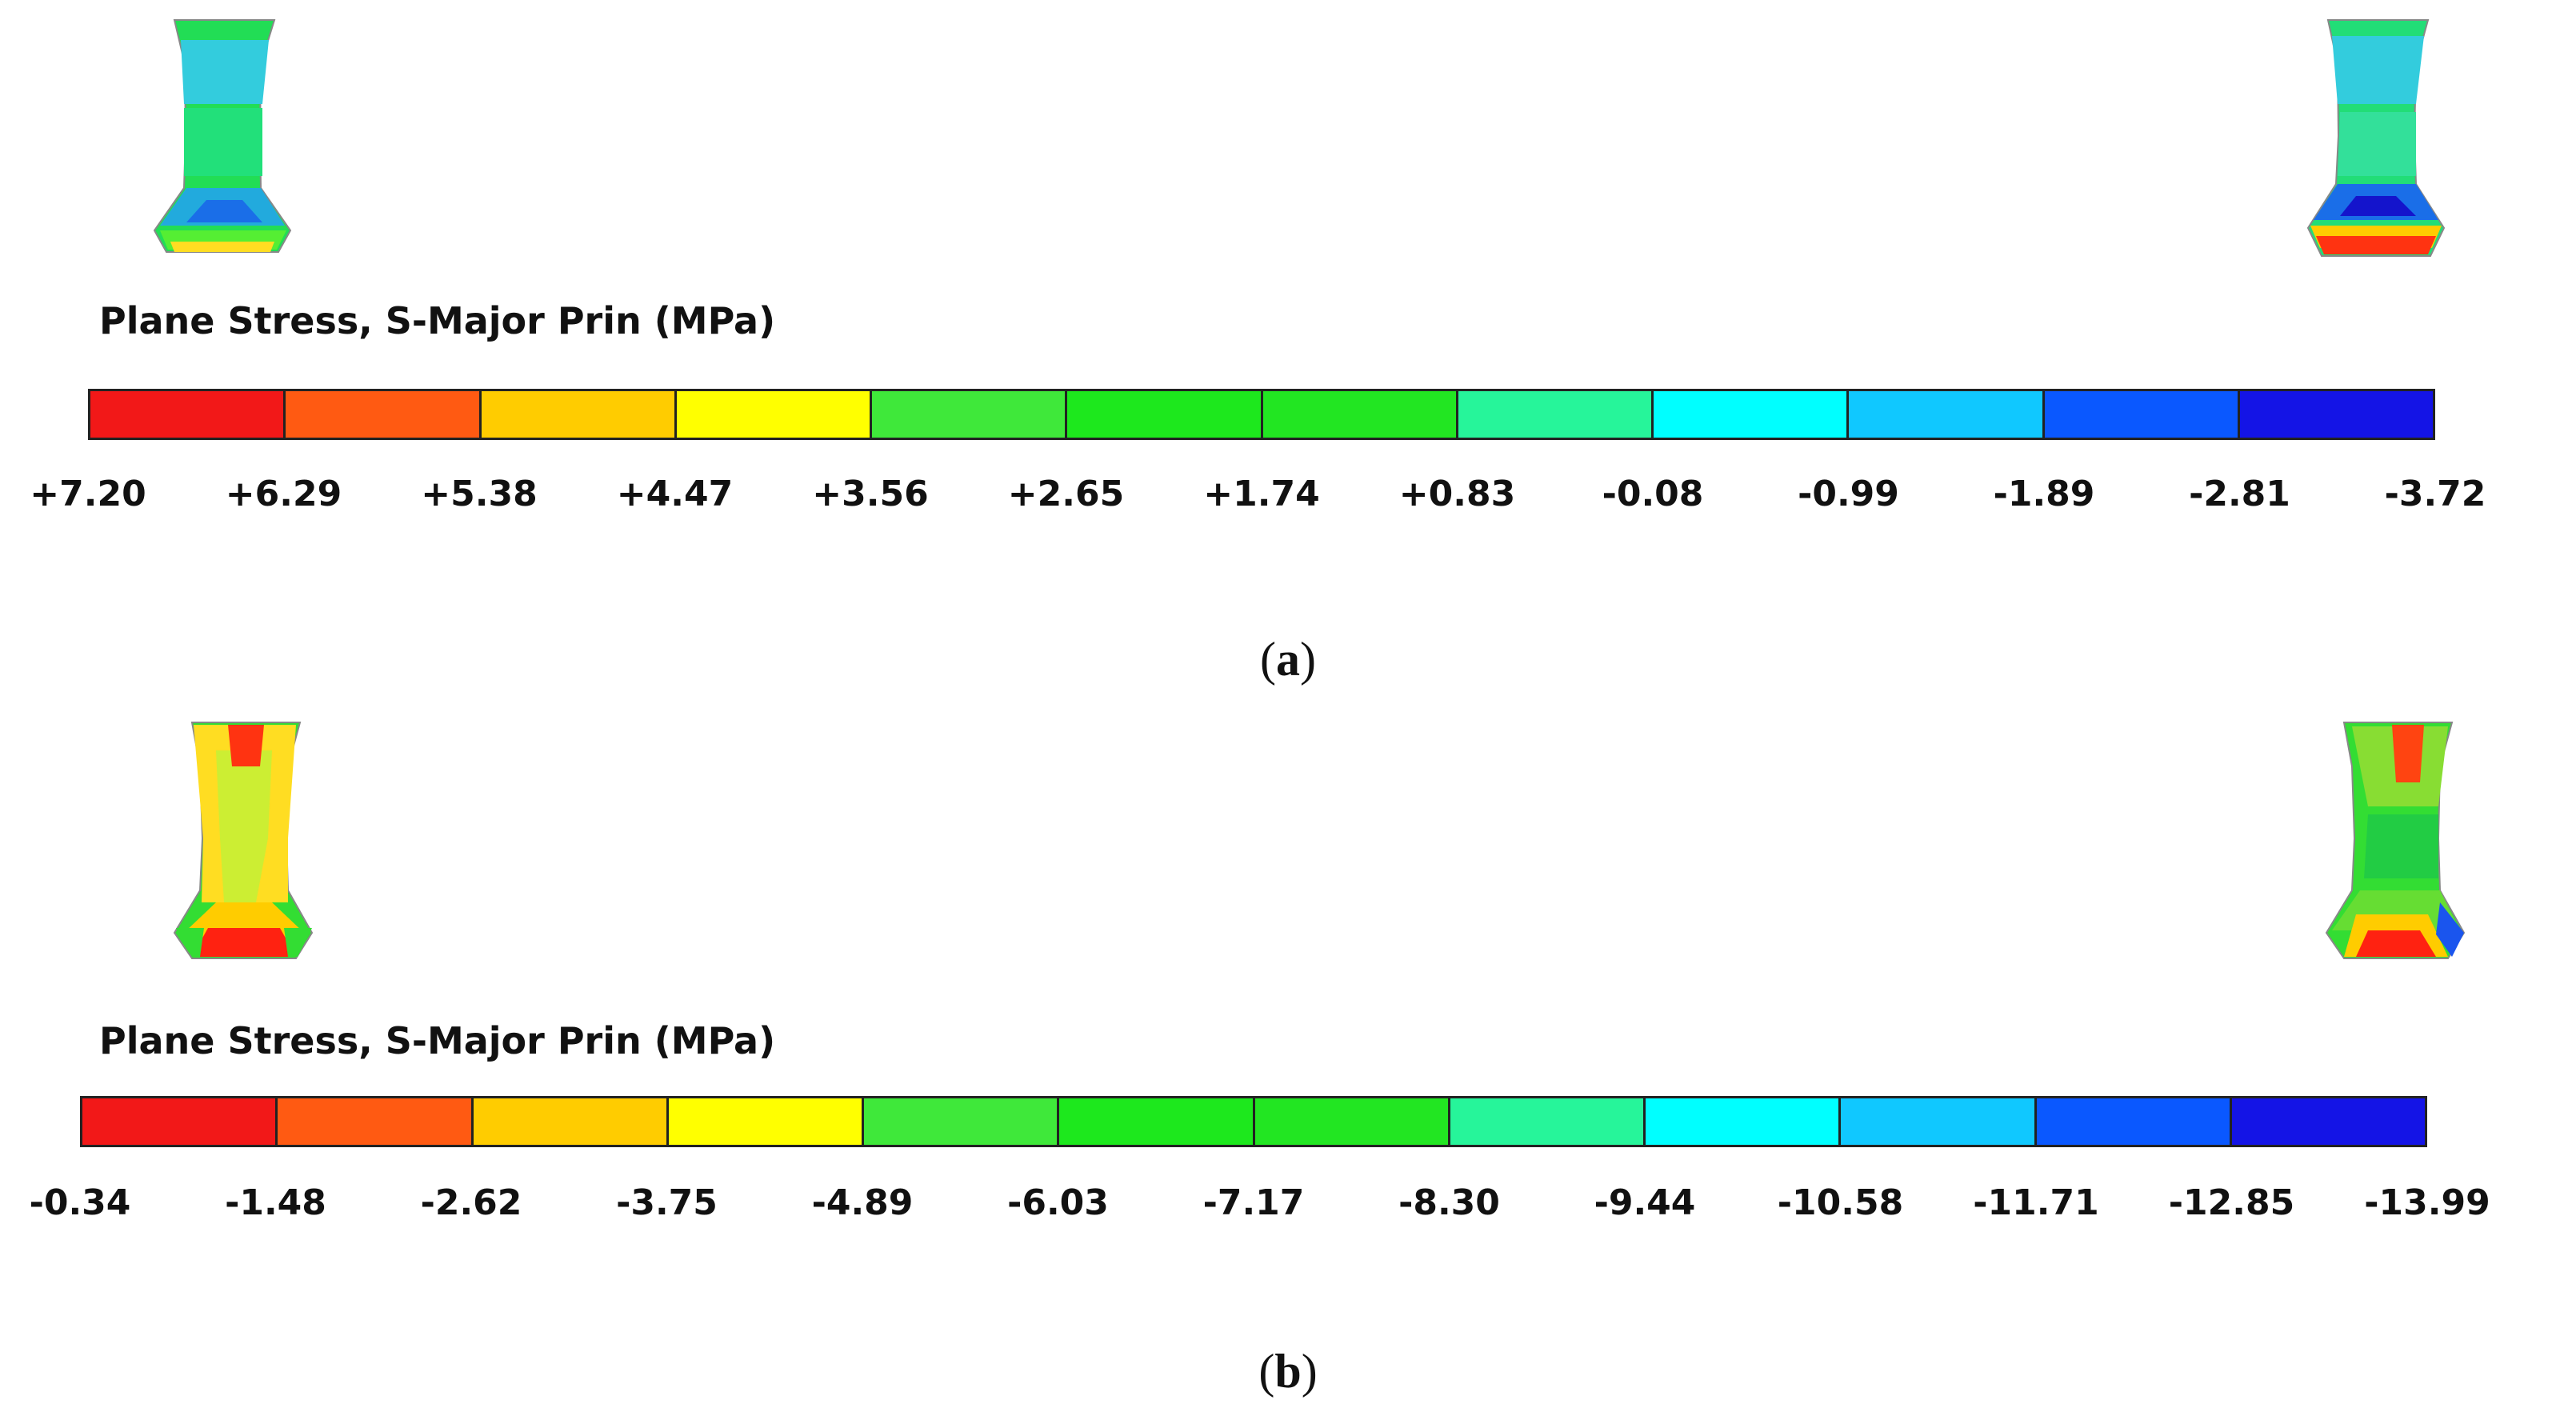  I want to click on scale-tick-label: -8.30, so click(1449, 1202).